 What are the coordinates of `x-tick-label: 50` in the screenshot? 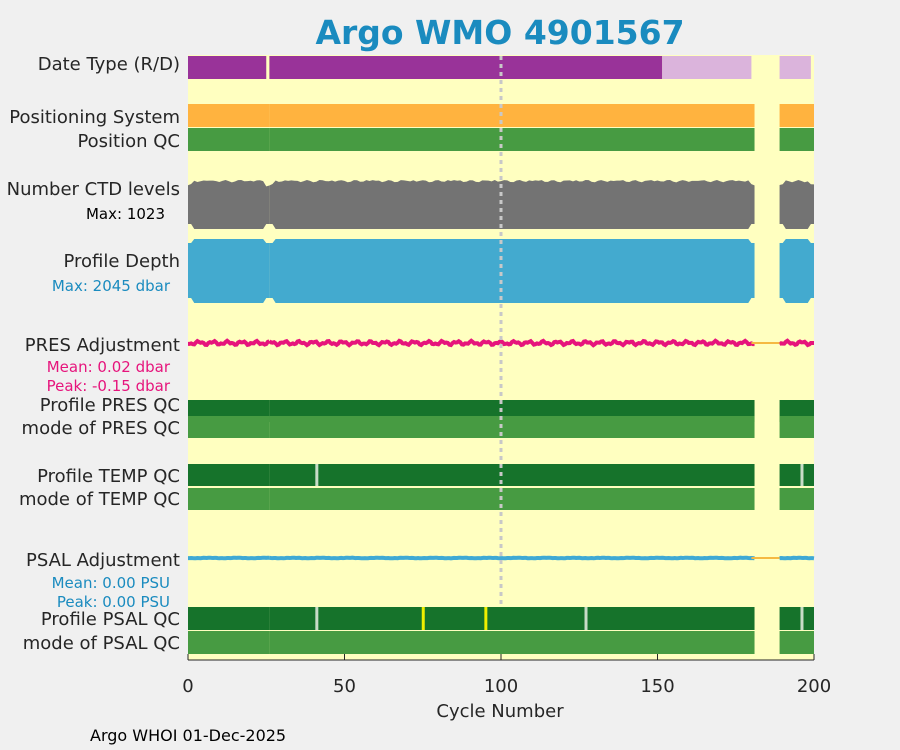 It's located at (344, 686).